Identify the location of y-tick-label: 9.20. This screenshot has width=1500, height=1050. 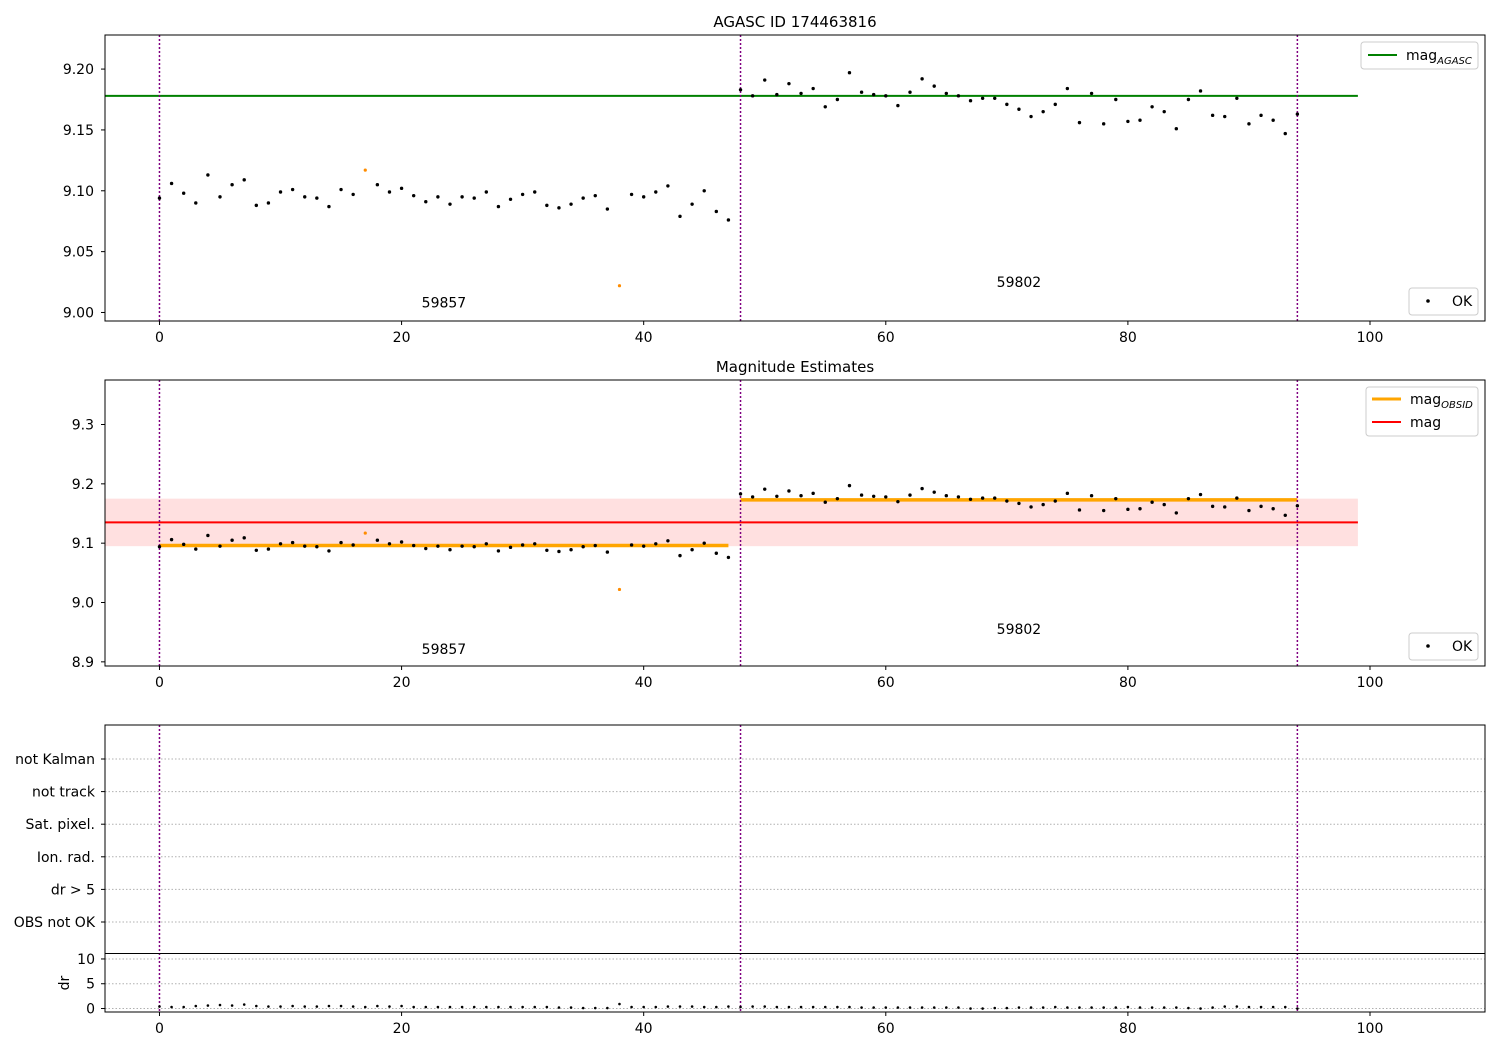
(78, 70).